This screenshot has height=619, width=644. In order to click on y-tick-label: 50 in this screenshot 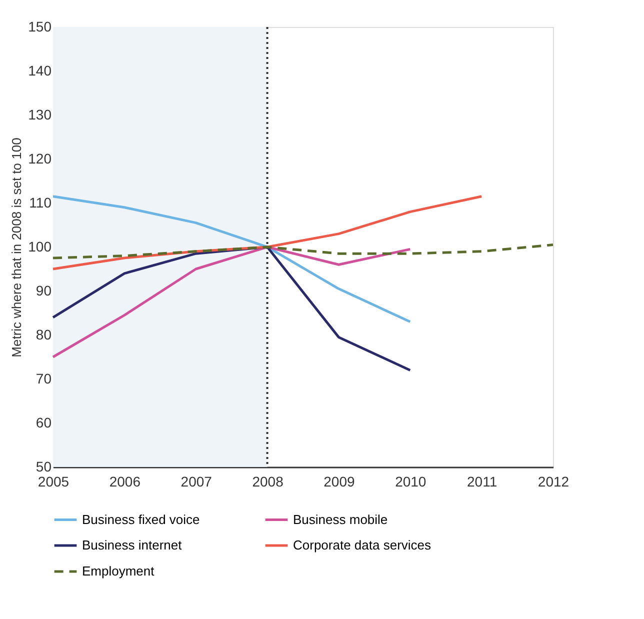, I will do `click(44, 466)`.